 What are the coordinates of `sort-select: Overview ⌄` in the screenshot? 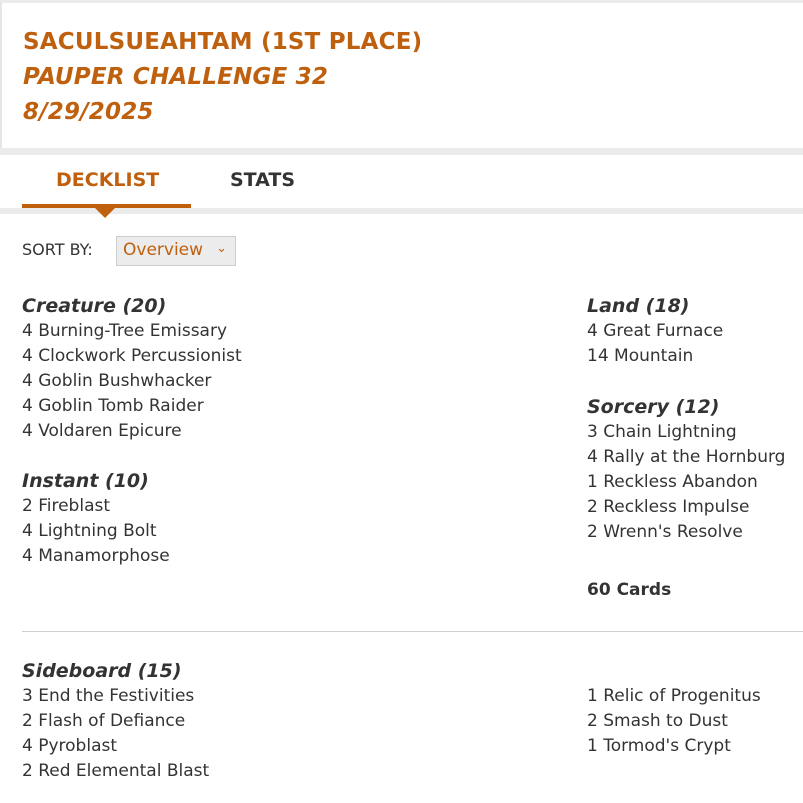 It's located at (176, 251).